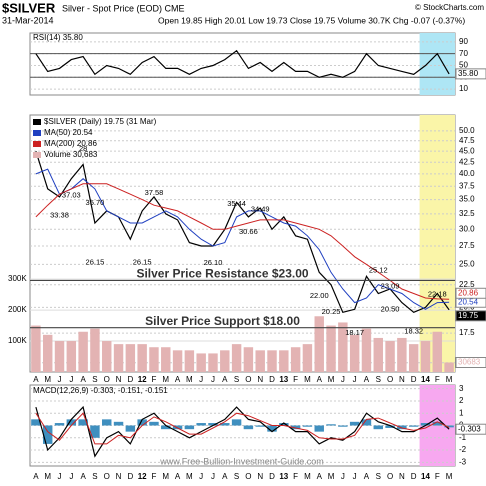 The image size is (486, 486). What do you see at coordinates (467, 245) in the screenshot?
I see `y-tick-label: 27.5` at bounding box center [467, 245].